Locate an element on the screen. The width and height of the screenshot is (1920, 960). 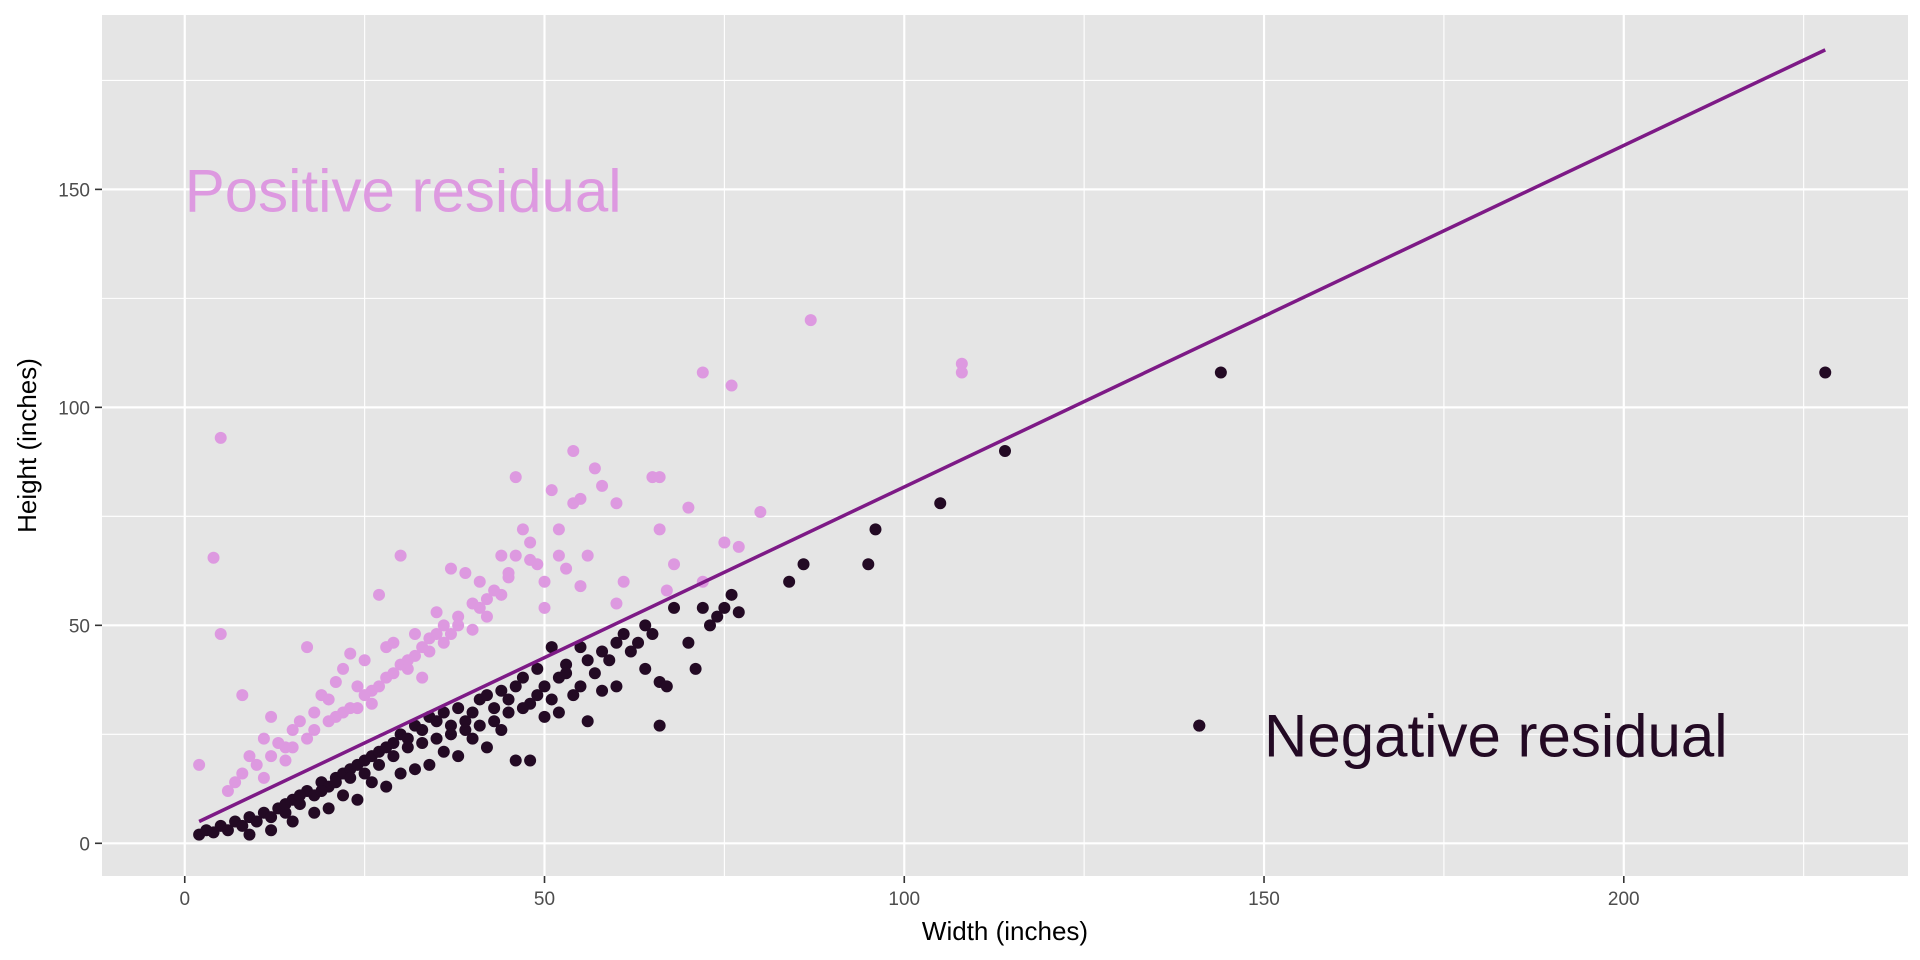
x-tick-label: 50 is located at coordinates (544, 899).